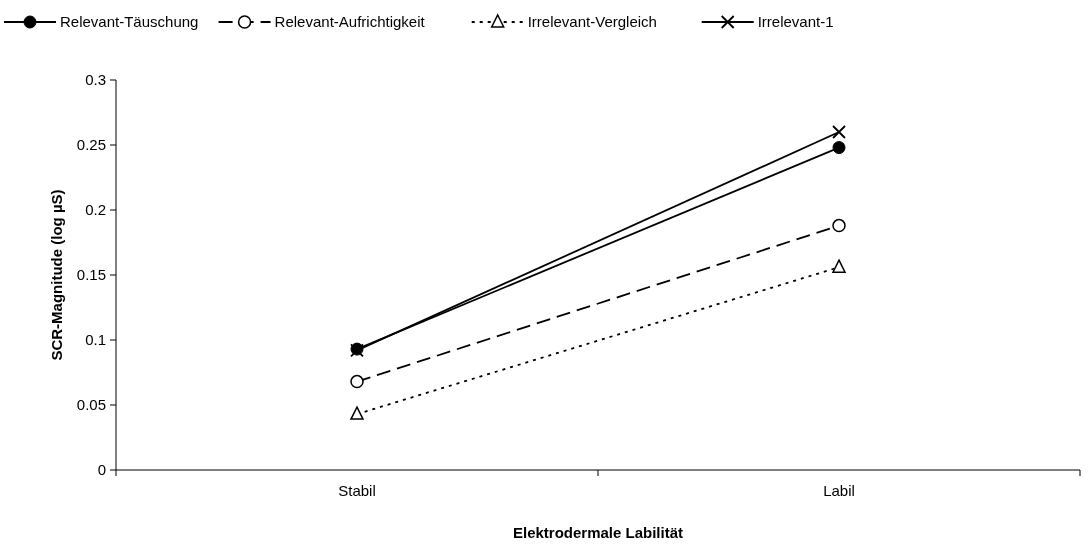 The image size is (1090, 550). What do you see at coordinates (95, 80) in the screenshot?
I see `y-tick-label: 0.3` at bounding box center [95, 80].